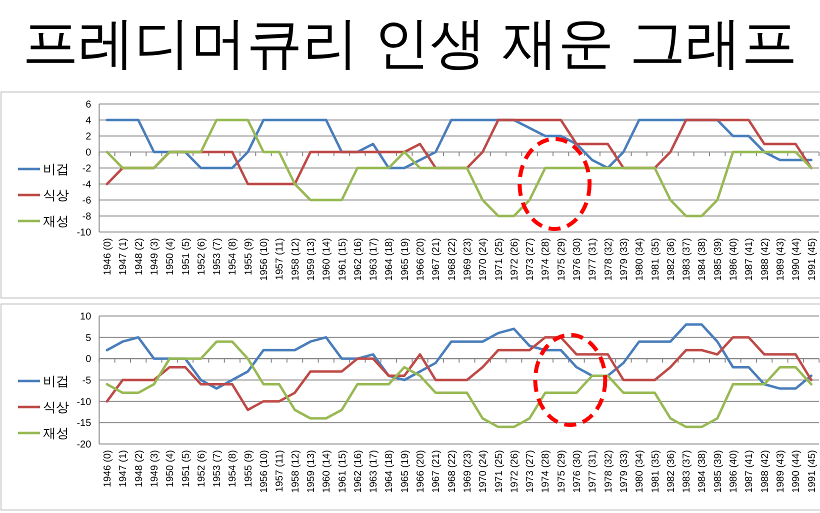 This screenshot has width=820, height=513. What do you see at coordinates (687, 259) in the screenshot?
I see `x-tick-label: 1983 (37)` at bounding box center [687, 259].